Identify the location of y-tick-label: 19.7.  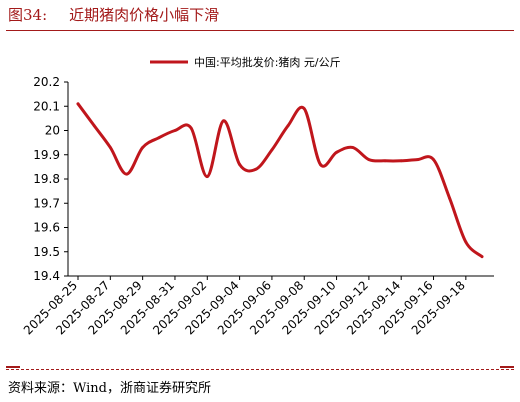
(46, 203).